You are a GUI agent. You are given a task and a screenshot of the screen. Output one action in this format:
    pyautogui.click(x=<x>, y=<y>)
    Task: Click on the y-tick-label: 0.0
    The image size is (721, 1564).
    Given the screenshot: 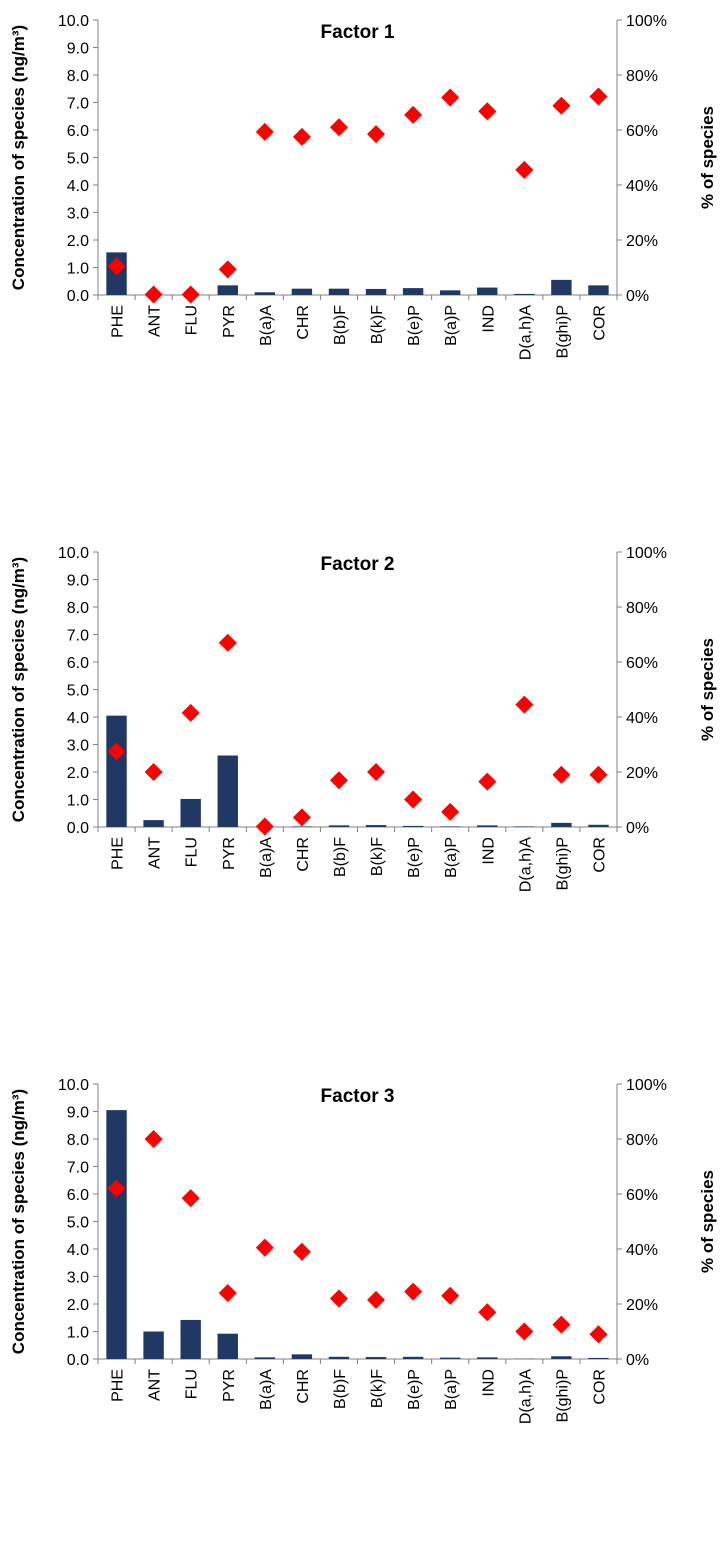 What is the action you would take?
    pyautogui.click(x=78, y=828)
    